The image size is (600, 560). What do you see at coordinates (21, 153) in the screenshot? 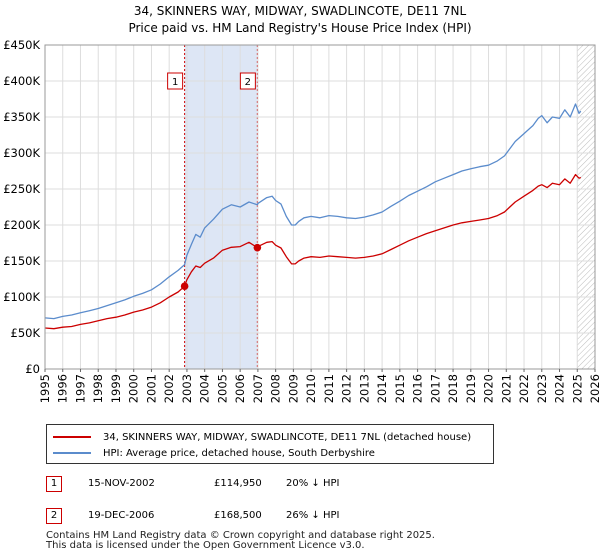
I see `y-tick-label: £300K` at bounding box center [21, 153].